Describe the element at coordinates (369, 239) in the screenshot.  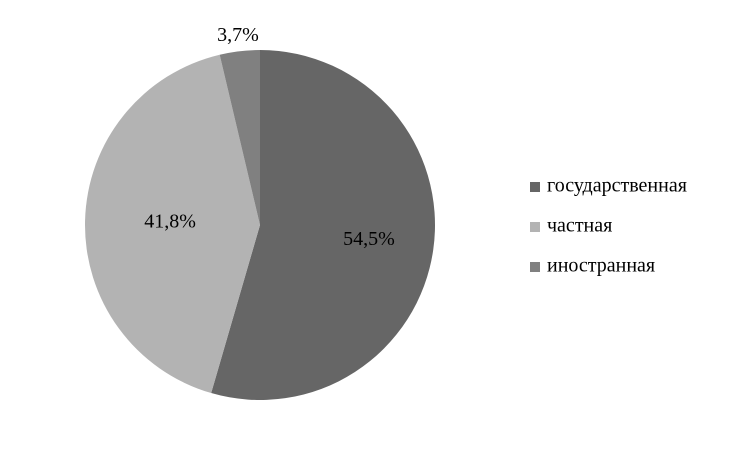
I see `data-label: 54,5%` at that location.